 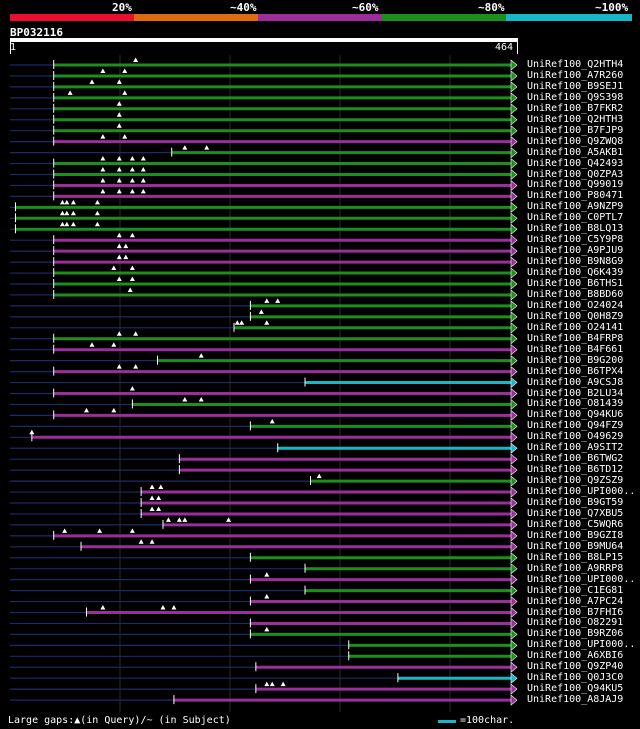 I want to click on hit-label: UniRef100_B2LU34, so click(x=575, y=393).